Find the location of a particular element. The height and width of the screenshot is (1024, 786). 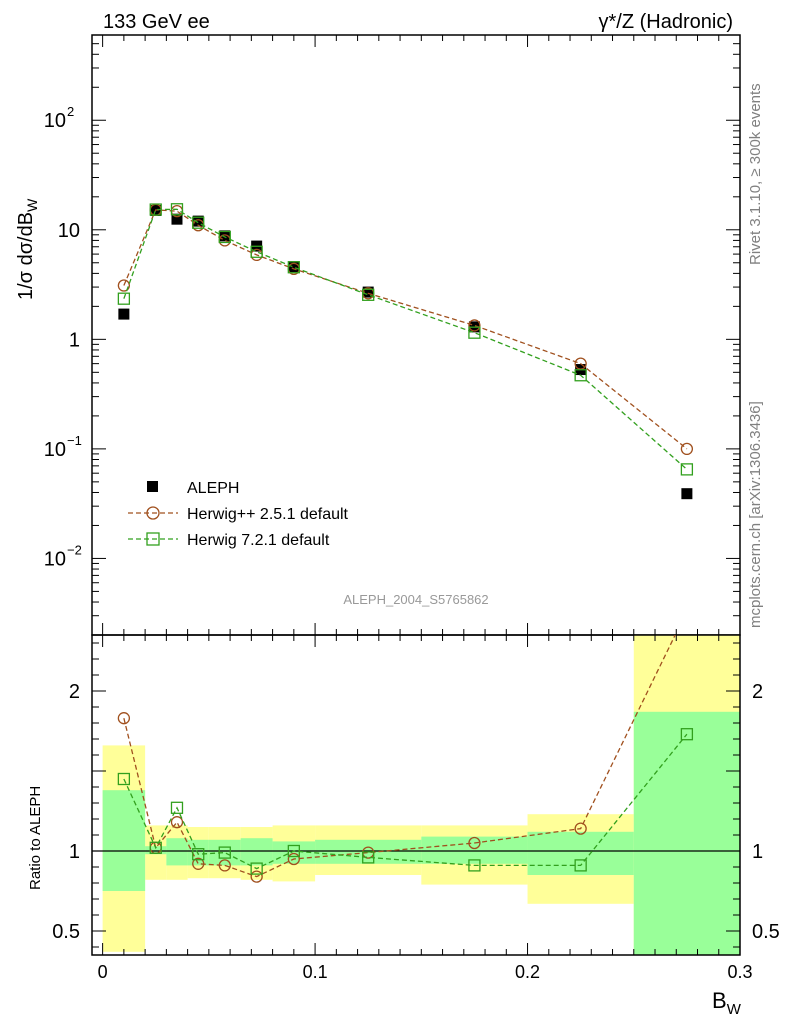

main-y-axis-label: 1/σ dσ/dBW is located at coordinates (27, 249).